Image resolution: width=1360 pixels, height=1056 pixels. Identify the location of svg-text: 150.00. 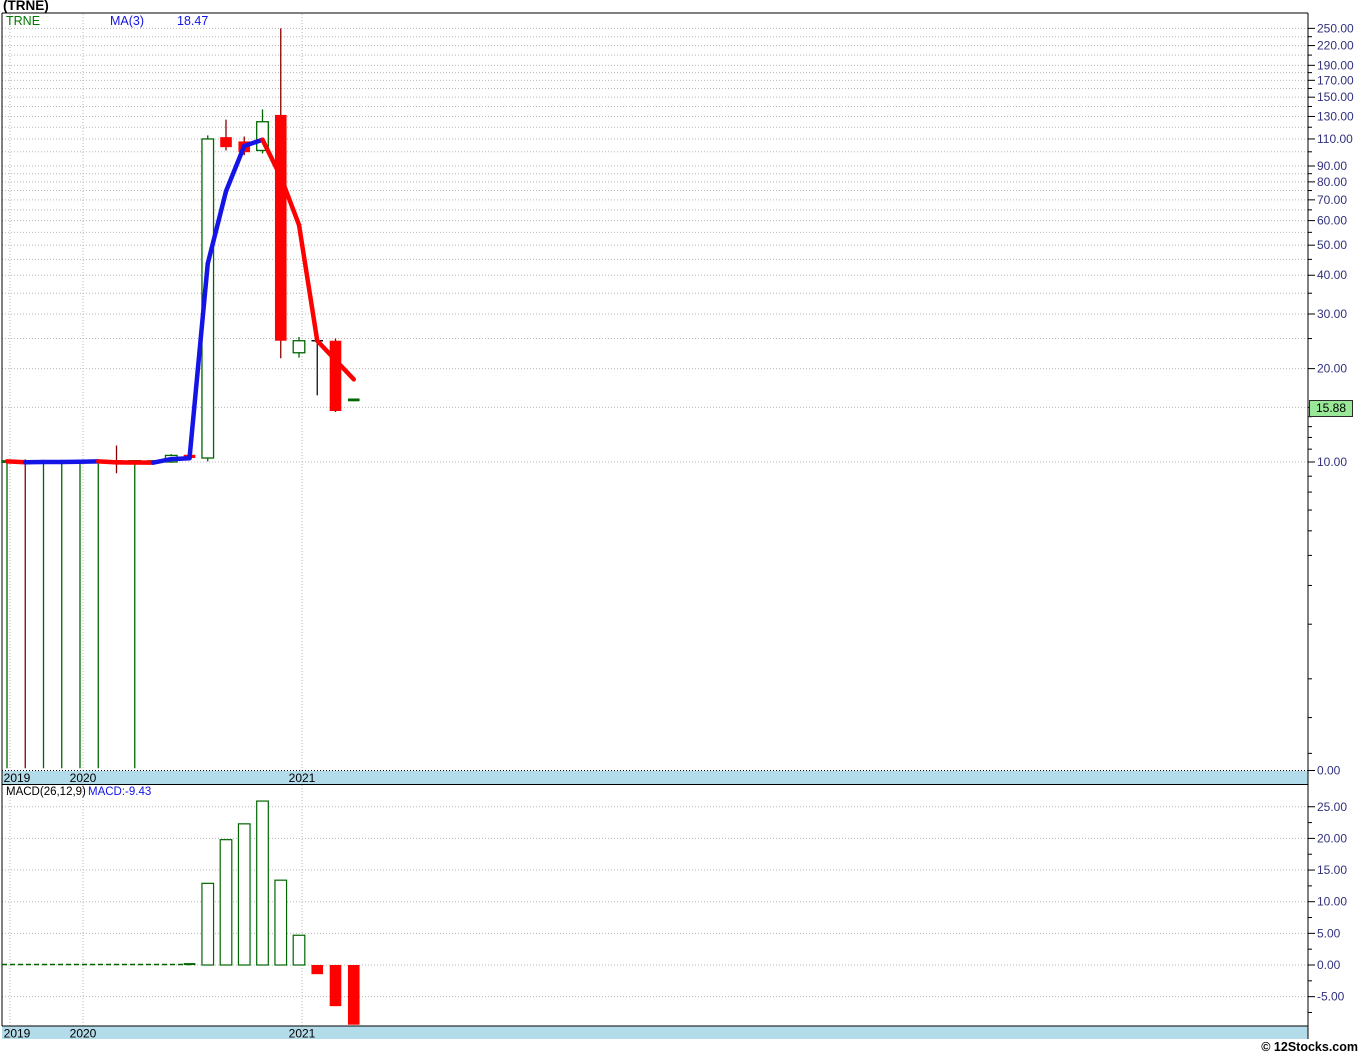
(1335, 97).